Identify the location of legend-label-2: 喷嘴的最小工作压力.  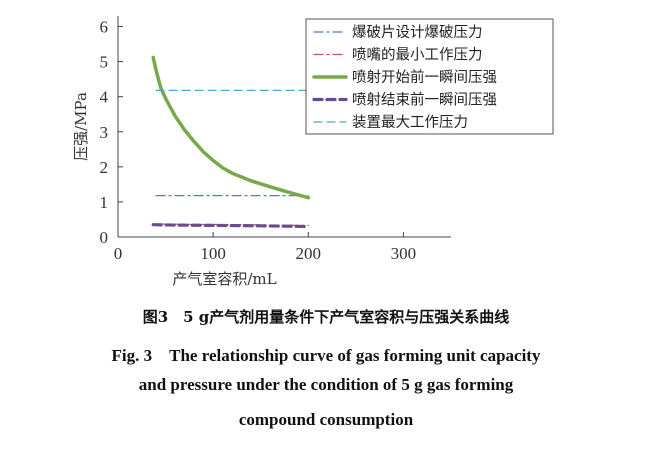
(417, 55).